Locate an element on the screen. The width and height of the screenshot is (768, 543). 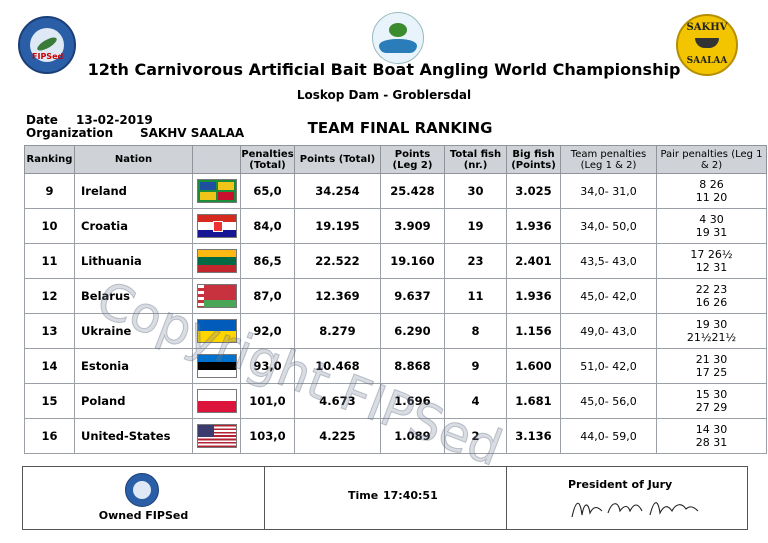
pair-penalties-cell: 4 30 19 31 is located at coordinates (711, 226).